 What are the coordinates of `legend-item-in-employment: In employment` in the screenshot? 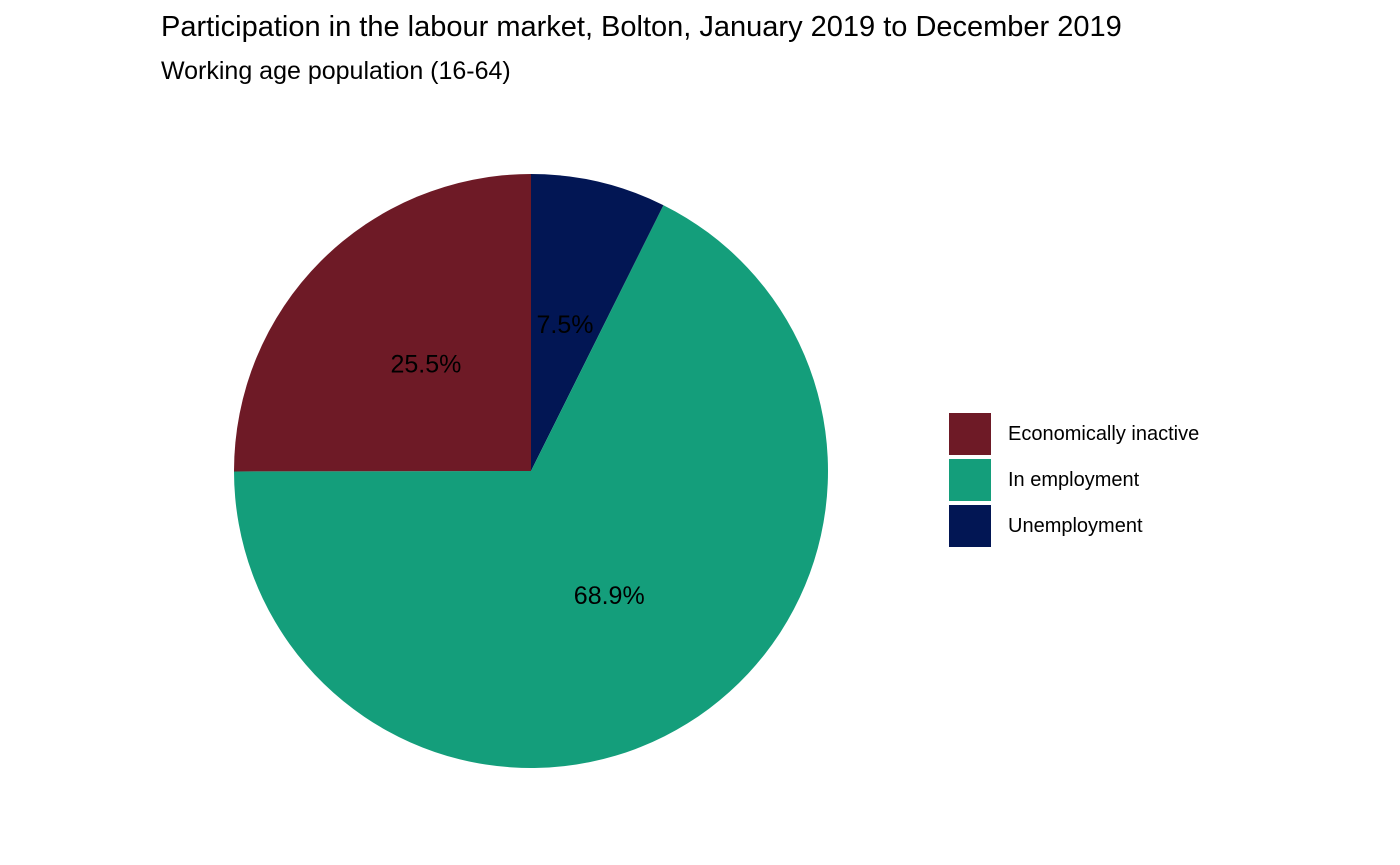 It's located at (1074, 480).